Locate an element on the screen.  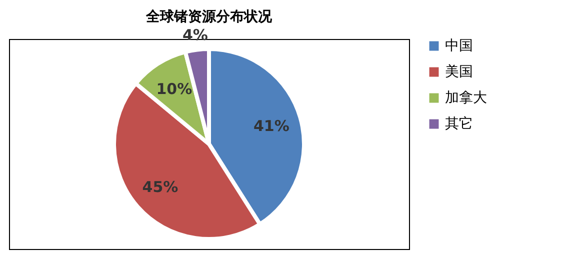
chart-title: 全球锗资源分布状况 is located at coordinates (209, 16).